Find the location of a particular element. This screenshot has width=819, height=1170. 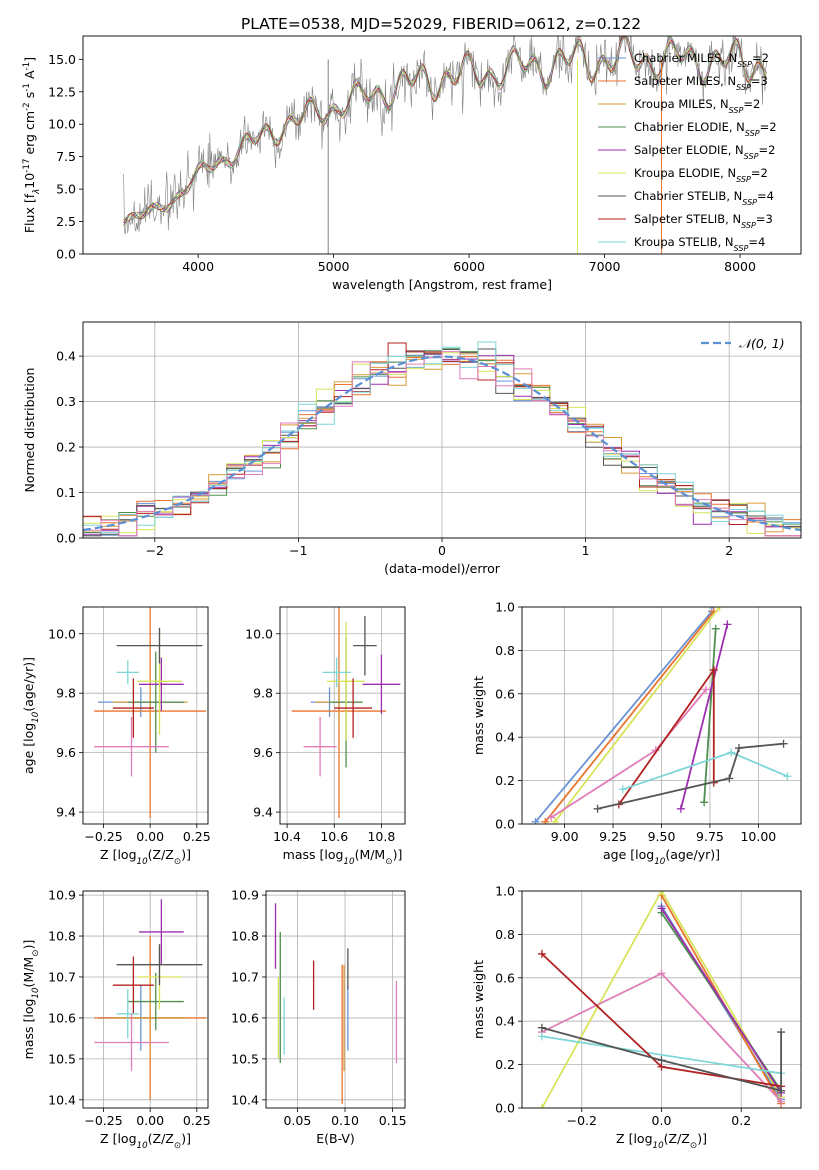

x-tick-label: 9.00 is located at coordinates (565, 836).